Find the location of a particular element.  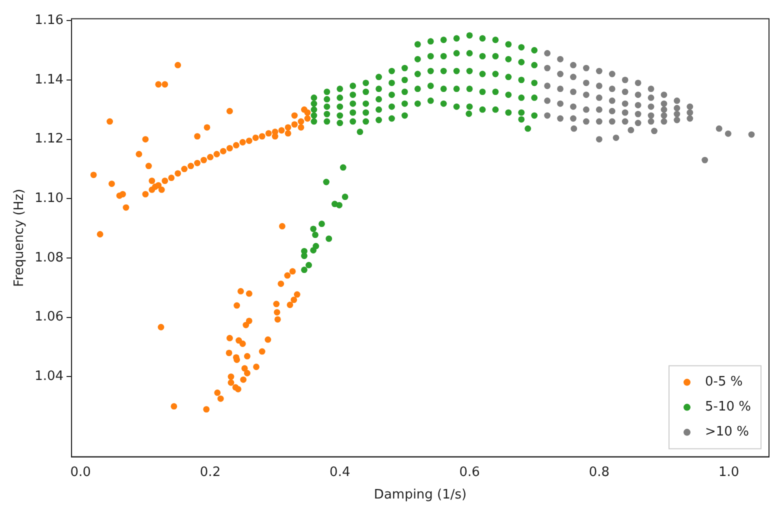

x-tick-label: 0.4 is located at coordinates (340, 472).